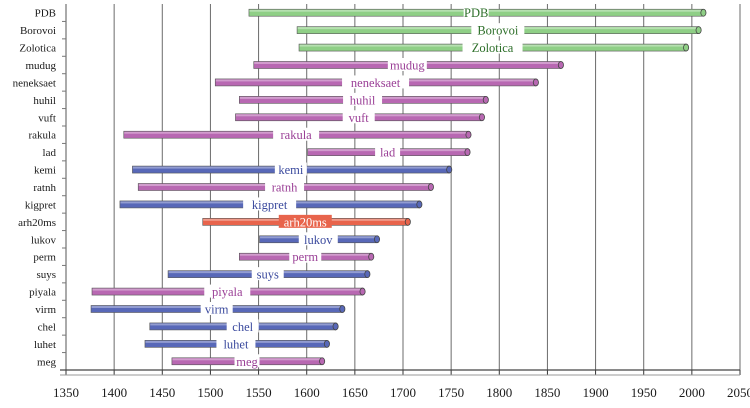 The width and height of the screenshot is (750, 408). Describe the element at coordinates (34, 83) in the screenshot. I see `y-tick-label: neneksaet` at that location.